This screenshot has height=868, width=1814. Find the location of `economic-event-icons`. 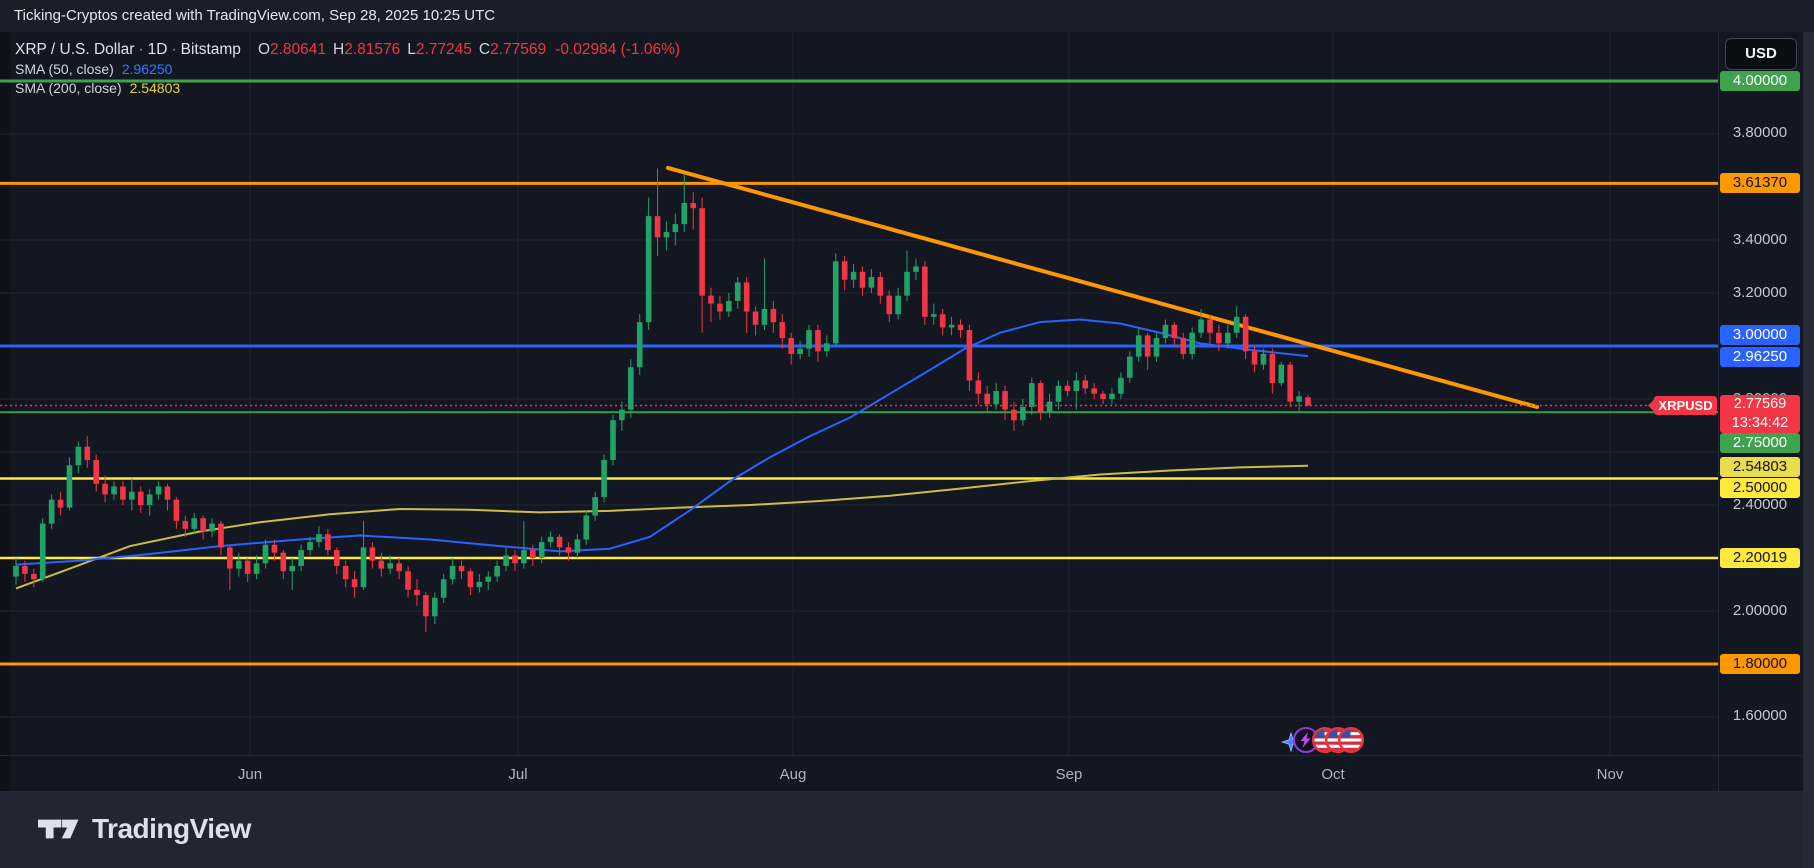

economic-event-icons is located at coordinates (1322, 740).